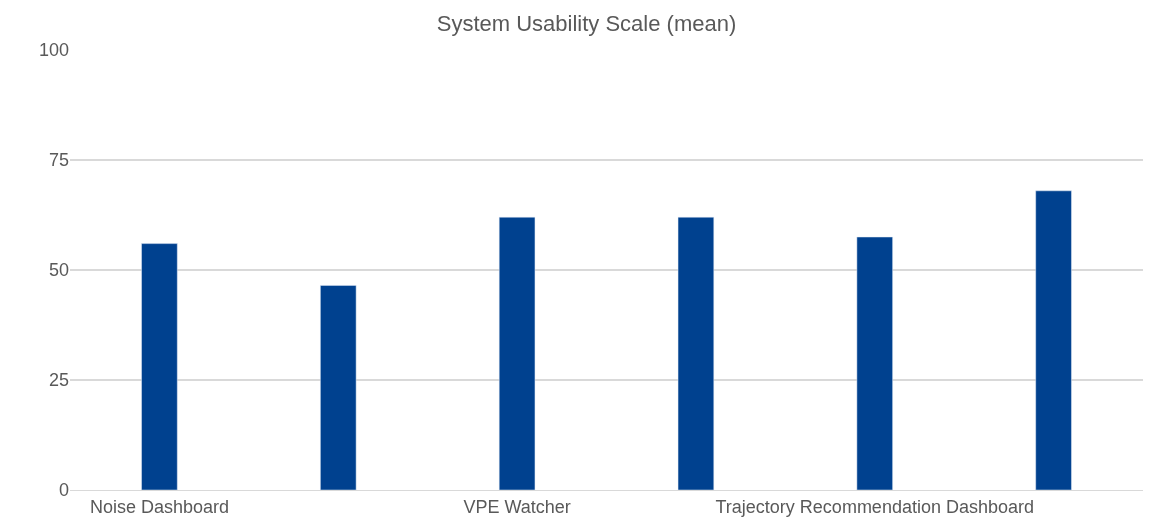 This screenshot has height=530, width=1173. What do you see at coordinates (58, 160) in the screenshot?
I see `y-tick-label: 75` at bounding box center [58, 160].